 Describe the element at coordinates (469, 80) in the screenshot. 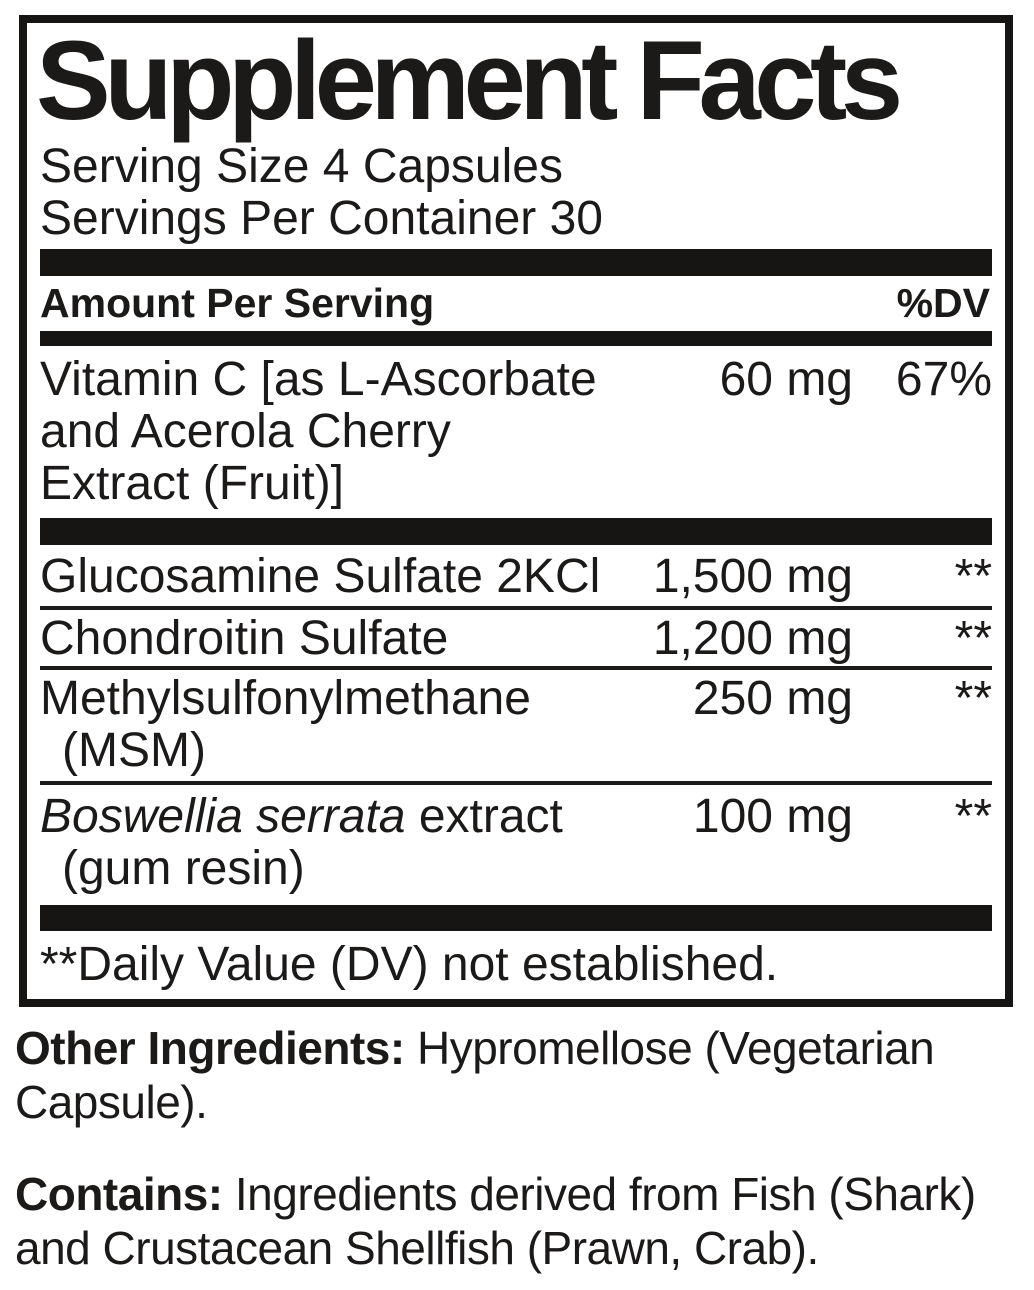

I see `panel-title: Supplement Facts` at that location.